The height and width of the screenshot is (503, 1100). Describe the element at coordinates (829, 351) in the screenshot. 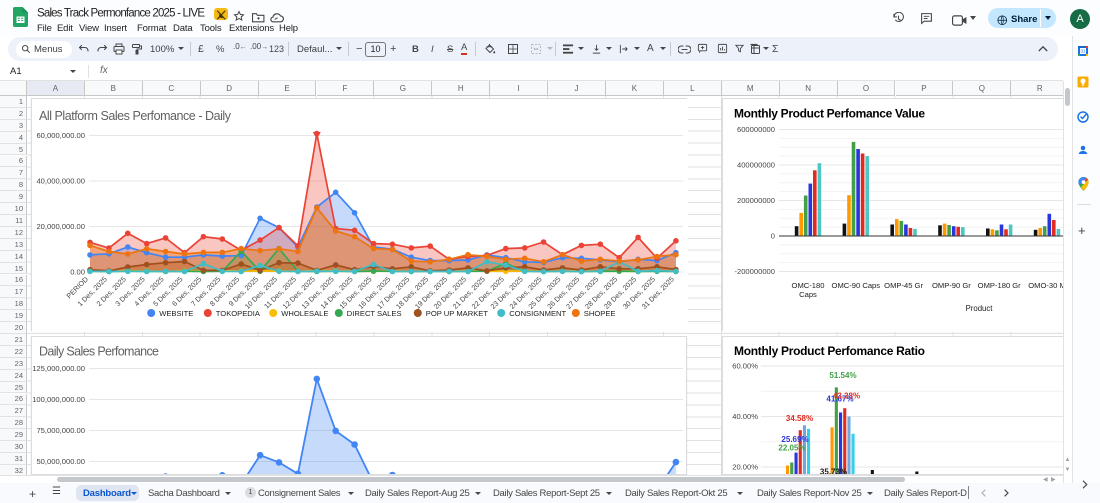

I see `svg-text:Monthly Product Perfomance Rat: Monthly Product Perfomance Ratio` at that location.